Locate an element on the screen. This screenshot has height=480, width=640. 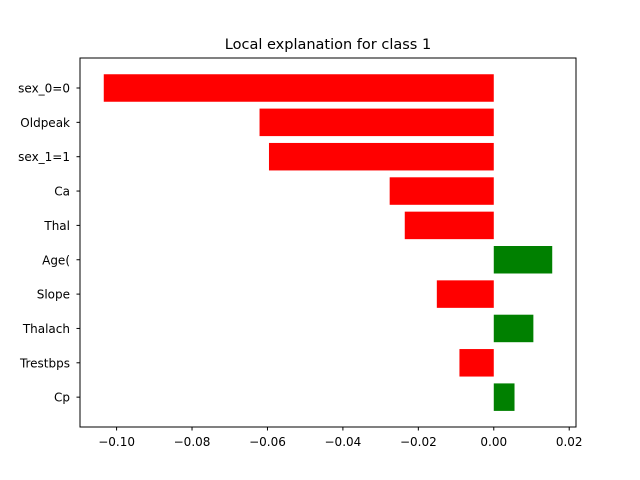
bar-thal is located at coordinates (449, 225).